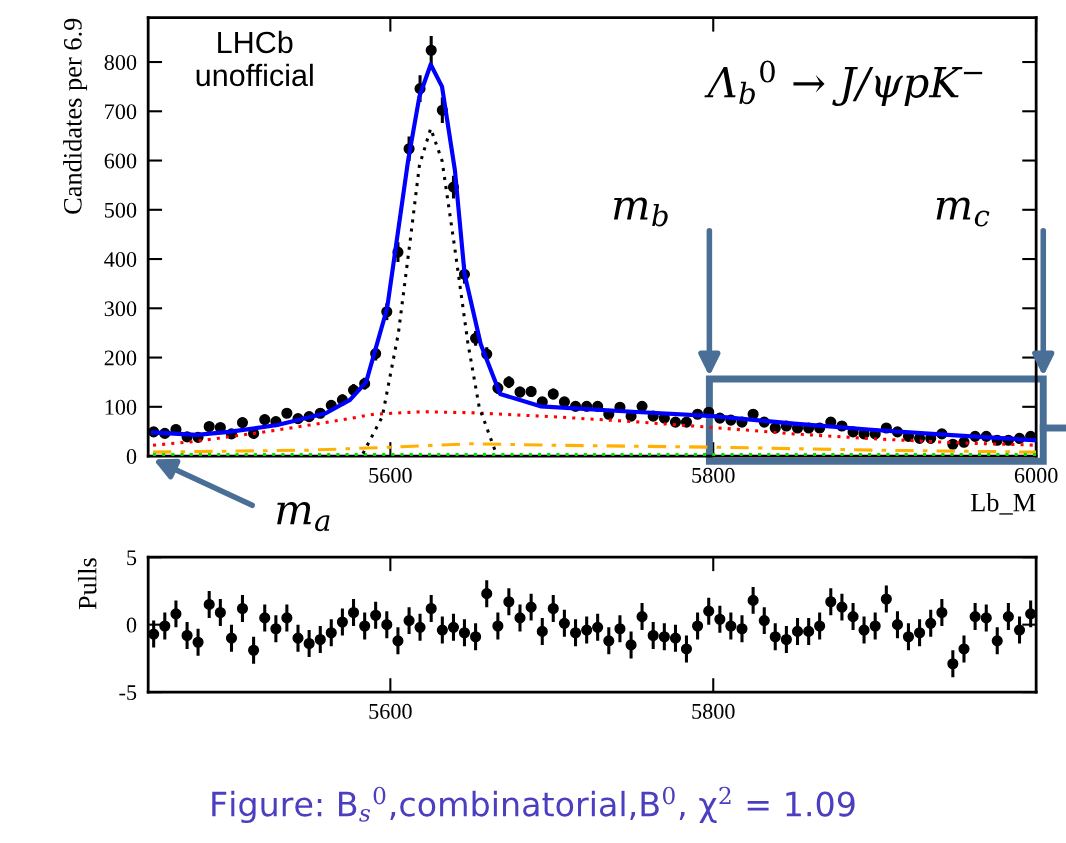 Image resolution: width=1066 pixels, height=843 pixels. What do you see at coordinates (1036, 475) in the screenshot?
I see `x-tick-label: 6000` at bounding box center [1036, 475].